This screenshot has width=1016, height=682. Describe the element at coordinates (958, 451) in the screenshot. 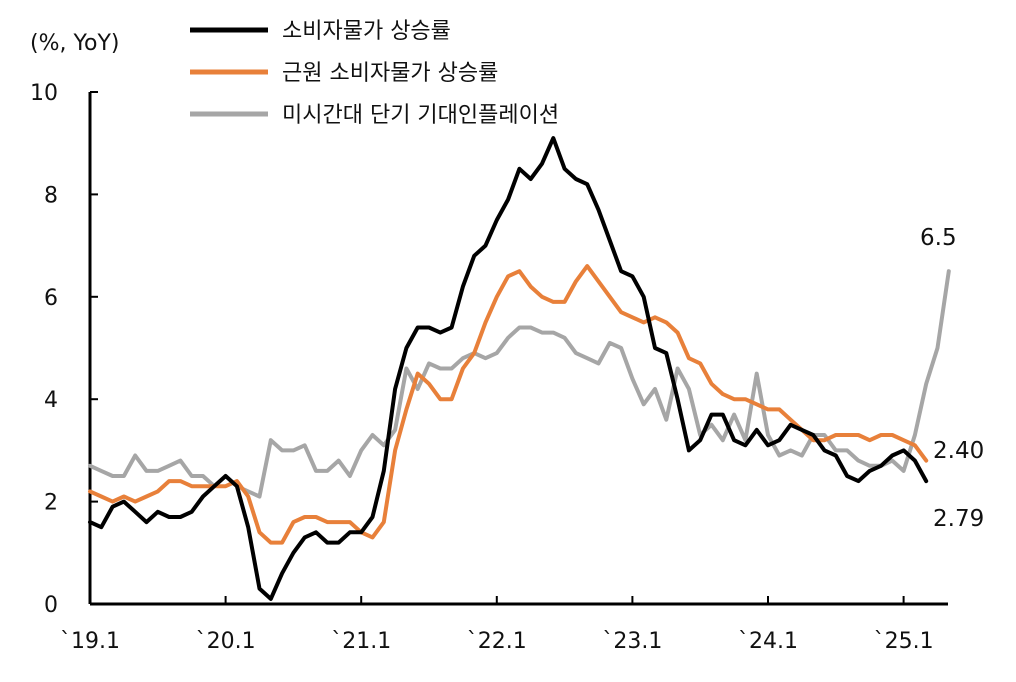

I see `end-label-1: 2.40` at that location.